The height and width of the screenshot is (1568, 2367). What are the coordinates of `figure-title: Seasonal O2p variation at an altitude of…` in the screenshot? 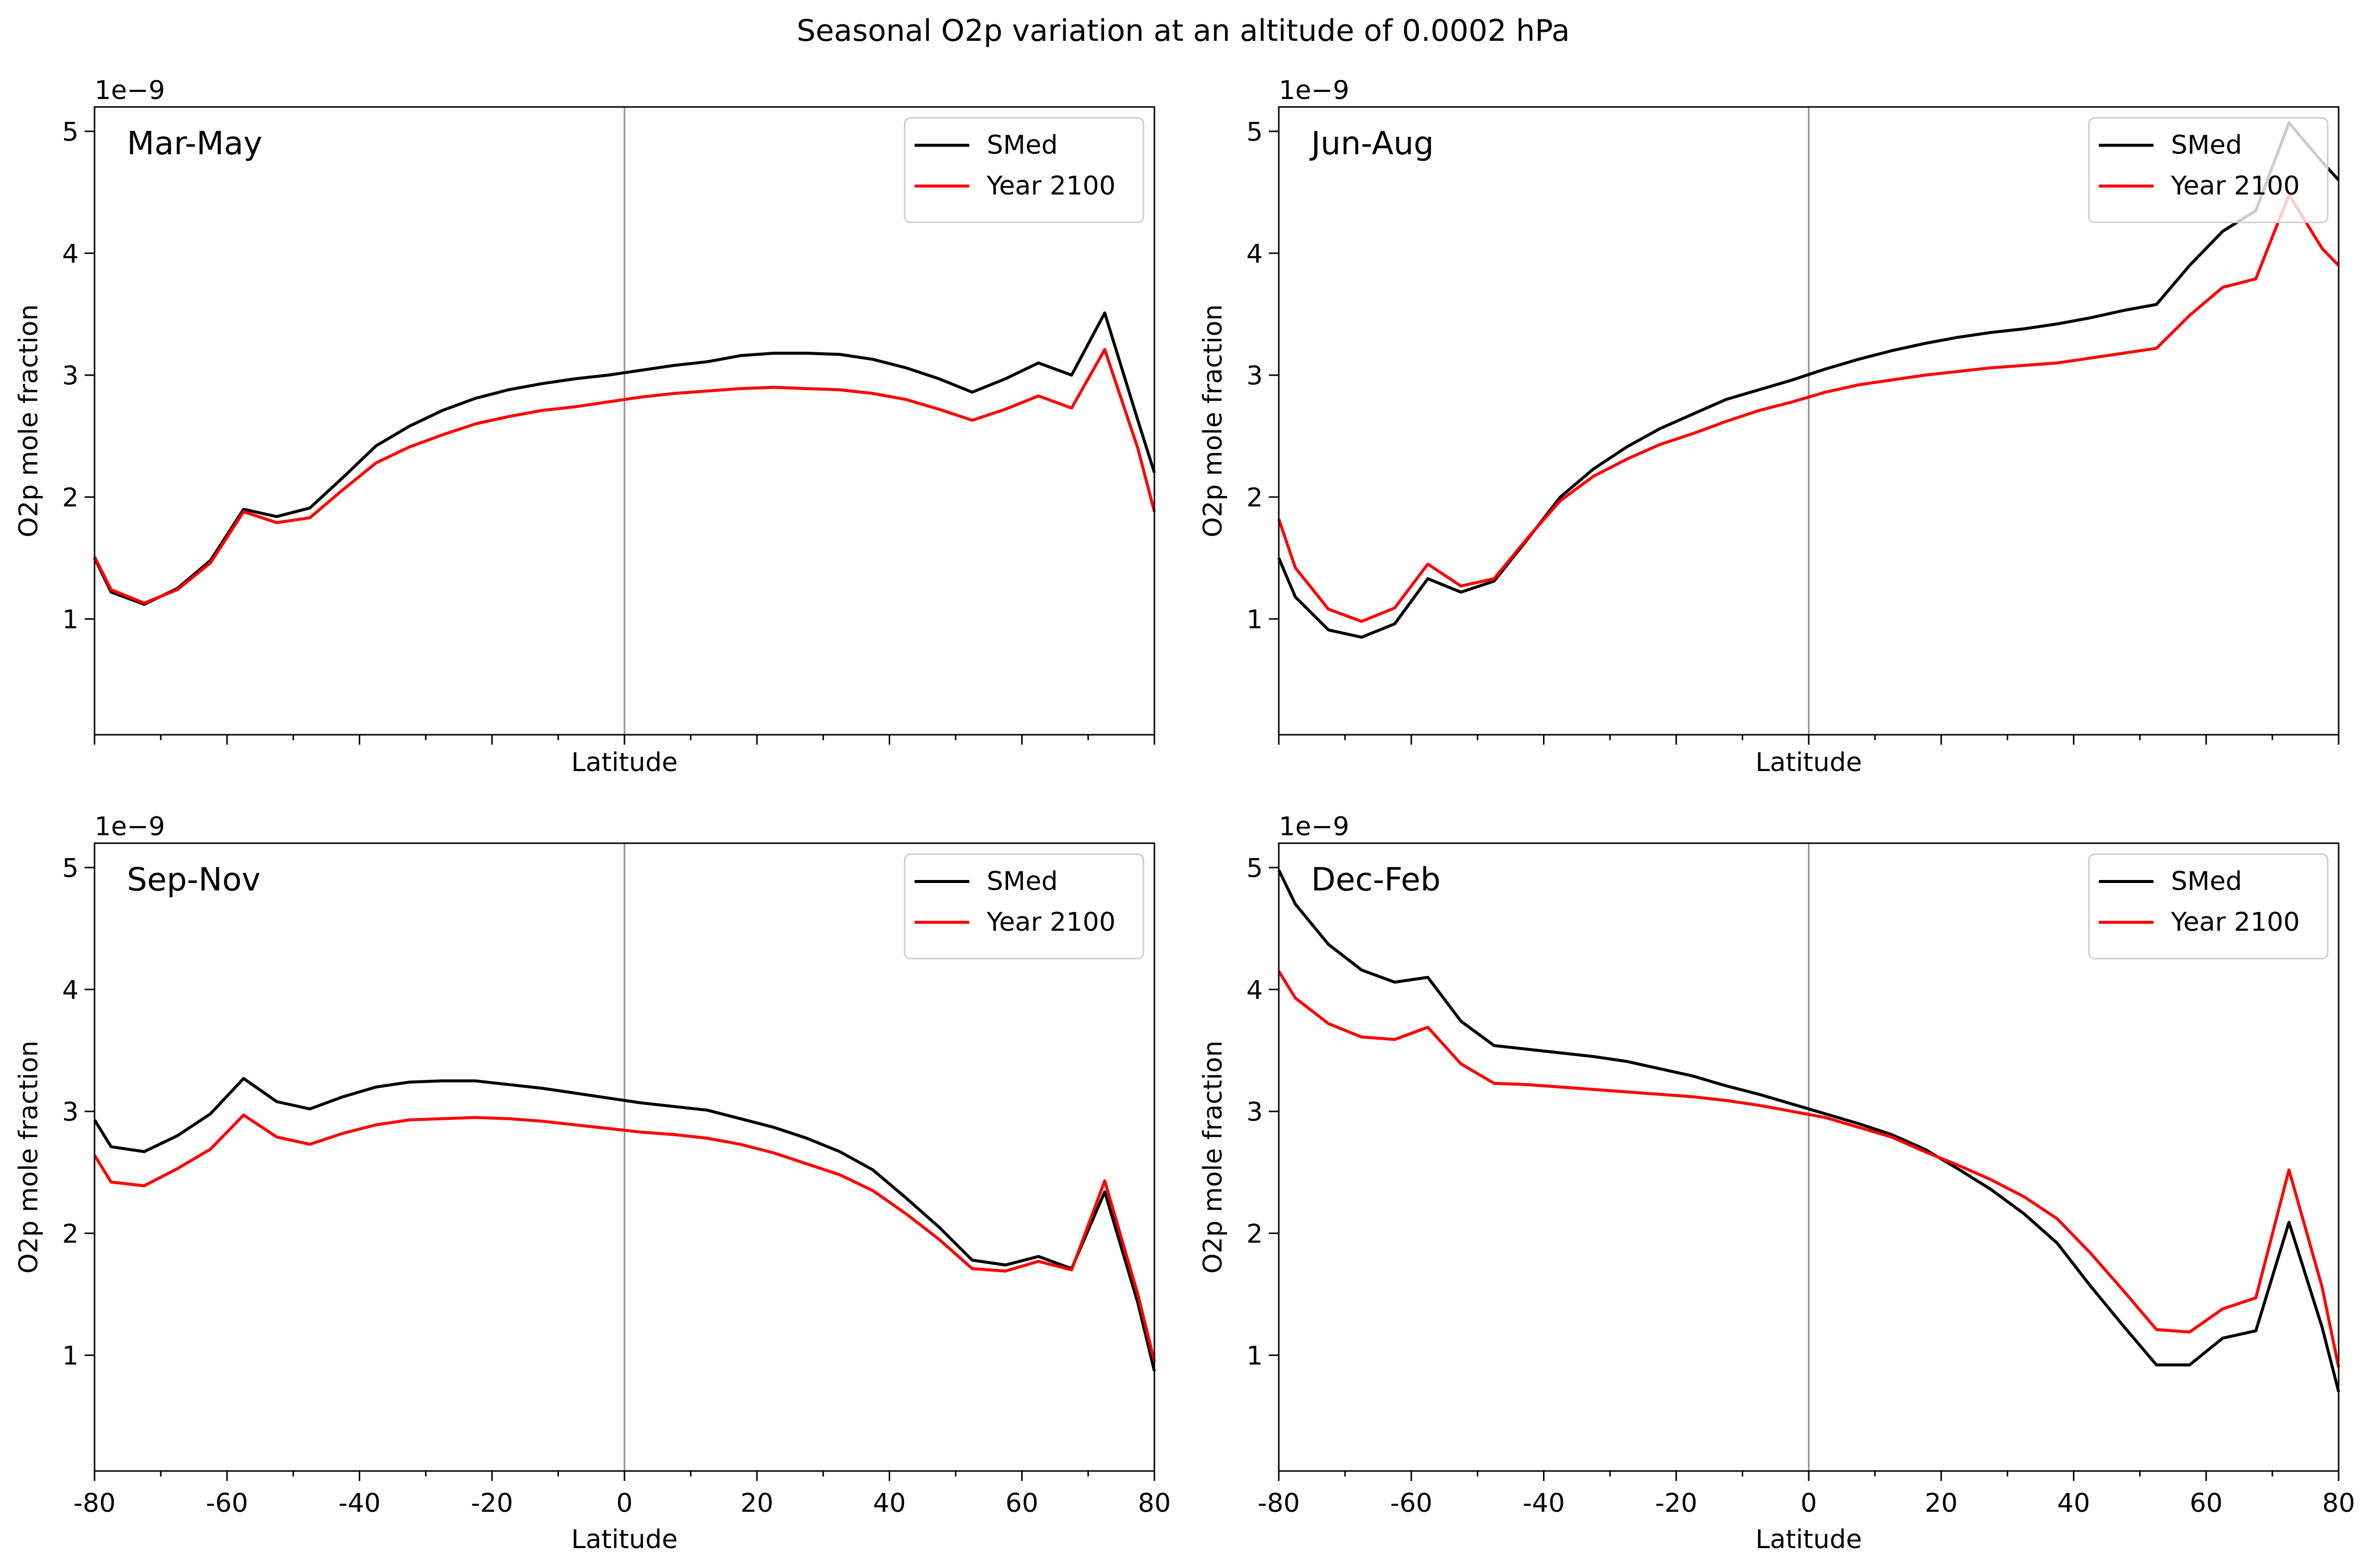 It's located at (1184, 30).